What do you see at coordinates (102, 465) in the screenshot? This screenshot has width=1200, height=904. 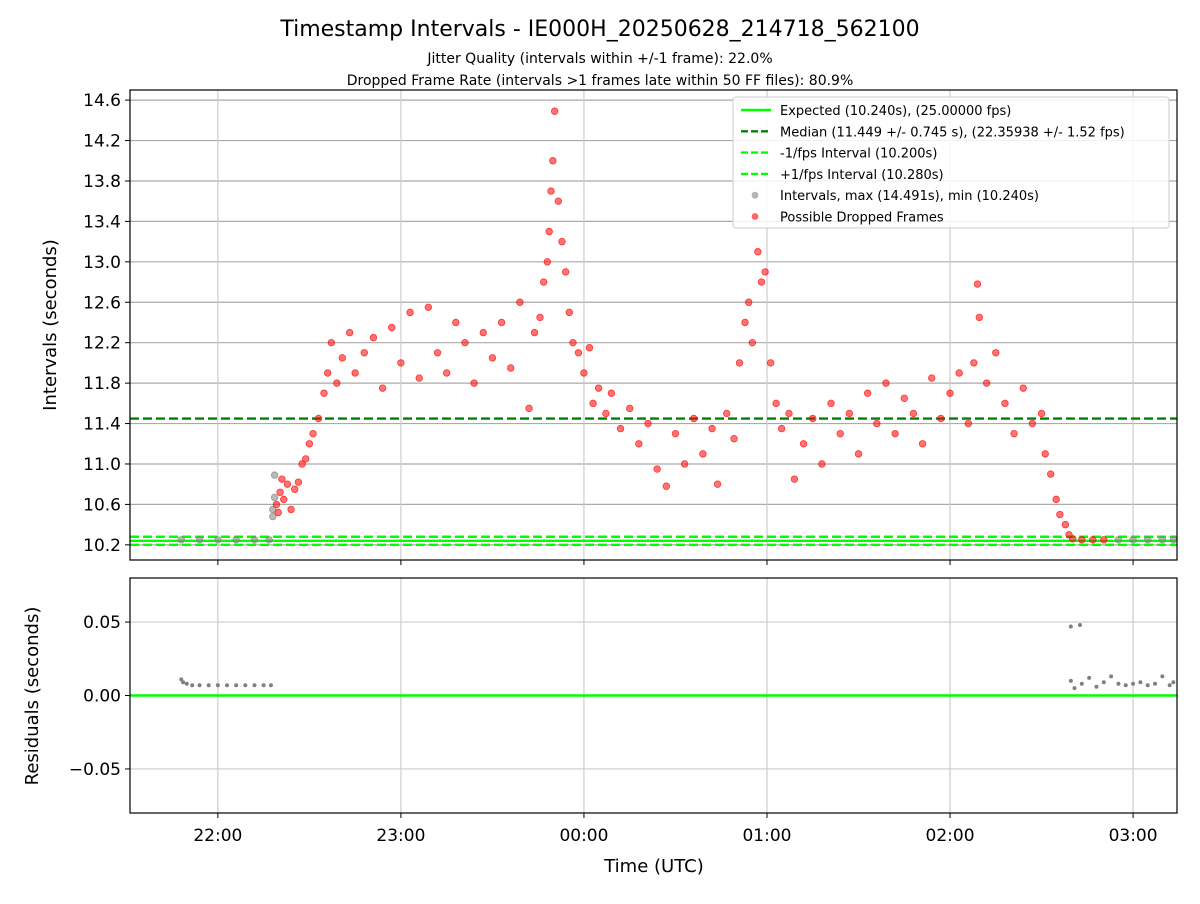 I see `y-tick-label: 11.0` at bounding box center [102, 465].